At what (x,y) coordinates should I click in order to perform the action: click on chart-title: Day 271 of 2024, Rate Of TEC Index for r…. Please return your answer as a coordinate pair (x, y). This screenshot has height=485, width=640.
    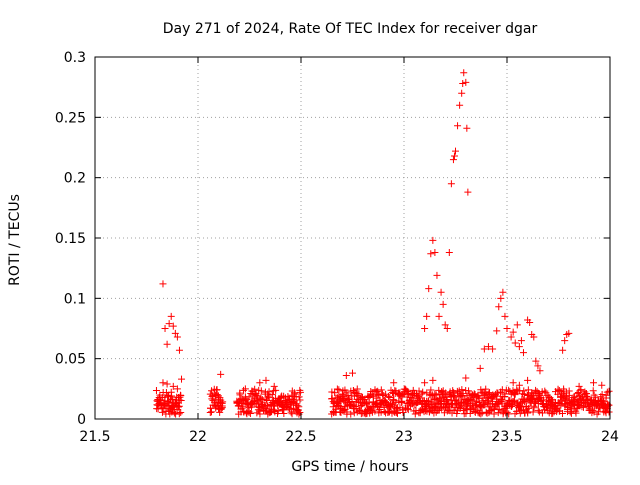
    Looking at the image, I should click on (350, 29).